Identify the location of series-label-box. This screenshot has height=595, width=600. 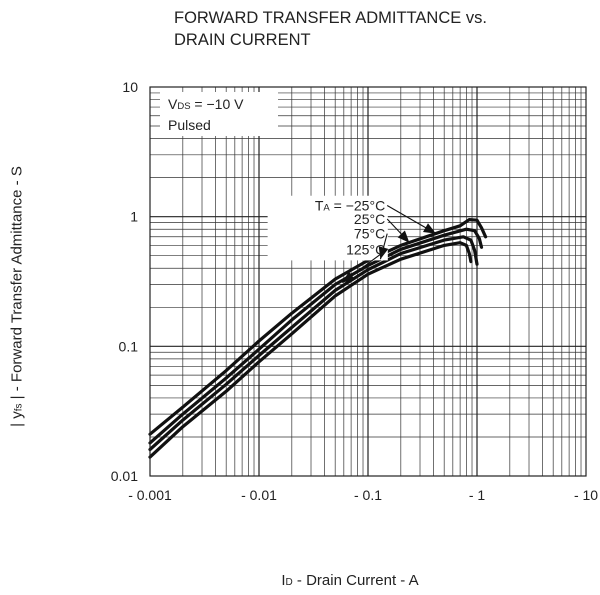
(327, 228).